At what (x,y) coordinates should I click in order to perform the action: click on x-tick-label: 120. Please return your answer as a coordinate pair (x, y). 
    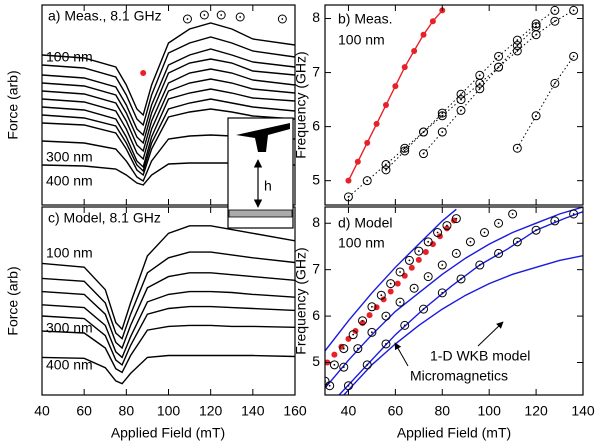
    Looking at the image, I should click on (211, 411).